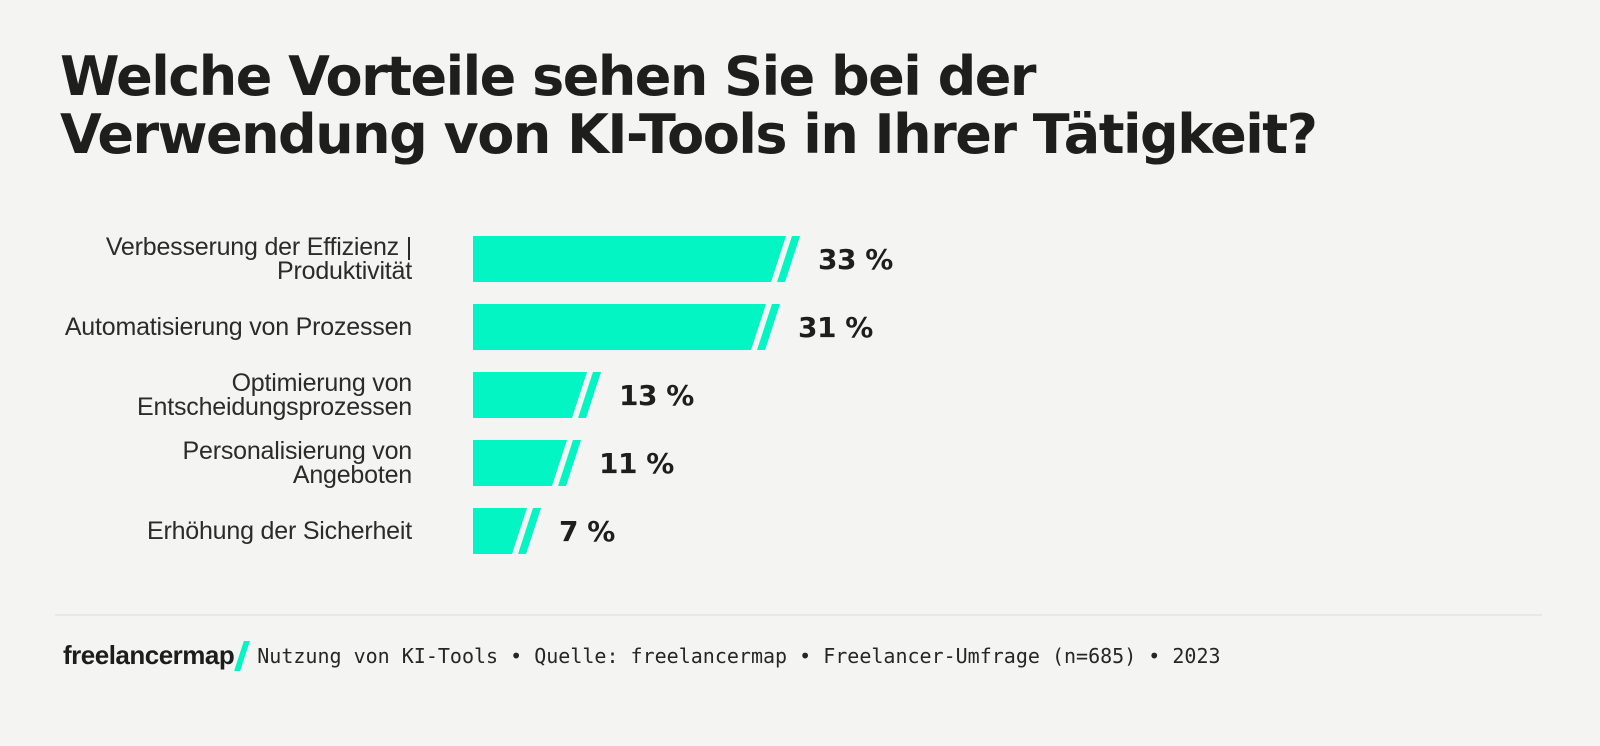 This screenshot has height=746, width=1600. Describe the element at coordinates (656, 395) in the screenshot. I see `value-label: 13 %` at that location.